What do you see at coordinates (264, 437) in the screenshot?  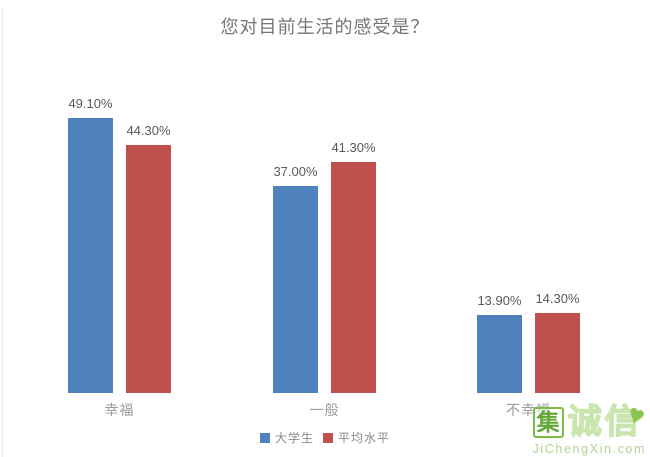 I see `legend-swatch-students` at bounding box center [264, 437].